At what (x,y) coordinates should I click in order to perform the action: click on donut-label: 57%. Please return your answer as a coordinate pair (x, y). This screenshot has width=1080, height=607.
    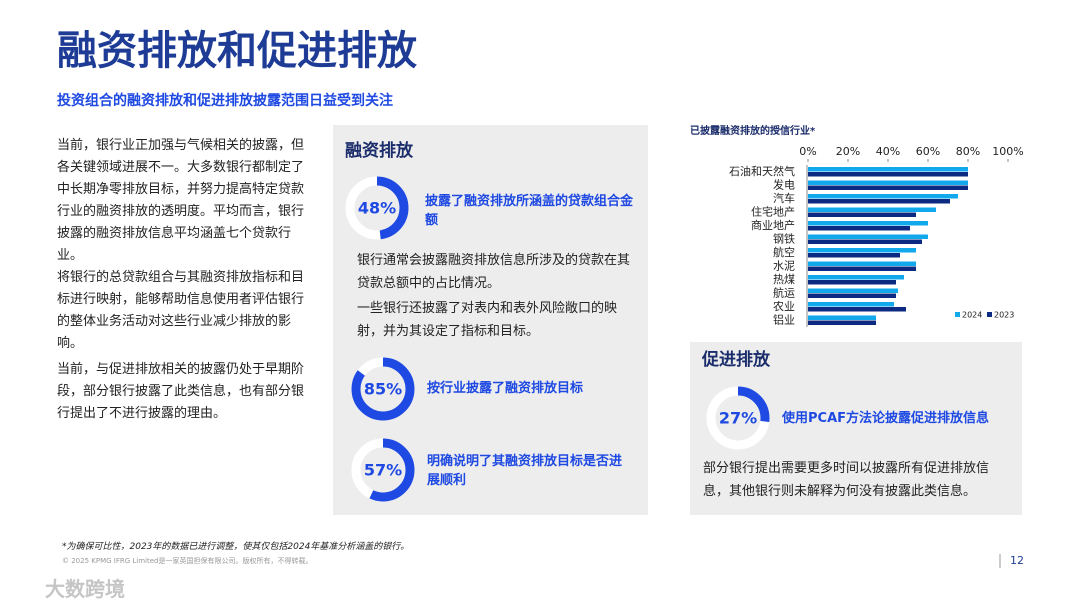
    Looking at the image, I should click on (383, 470).